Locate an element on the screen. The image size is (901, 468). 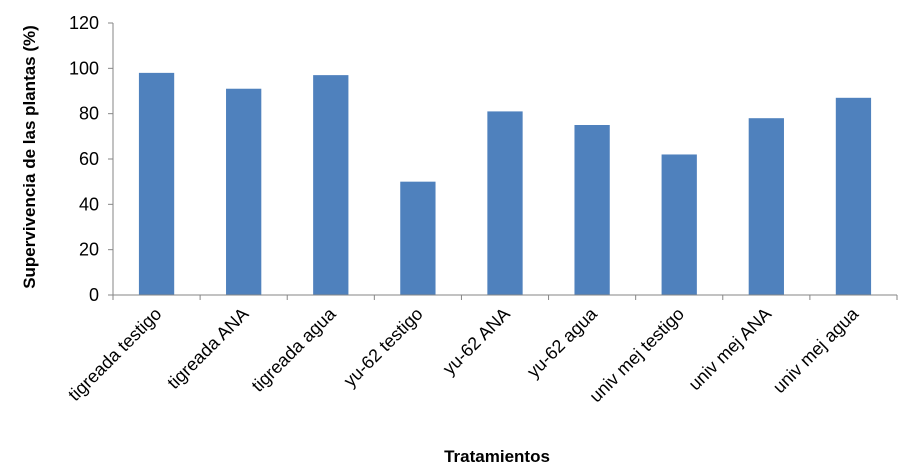
bar-tigreada-ana is located at coordinates (244, 191).